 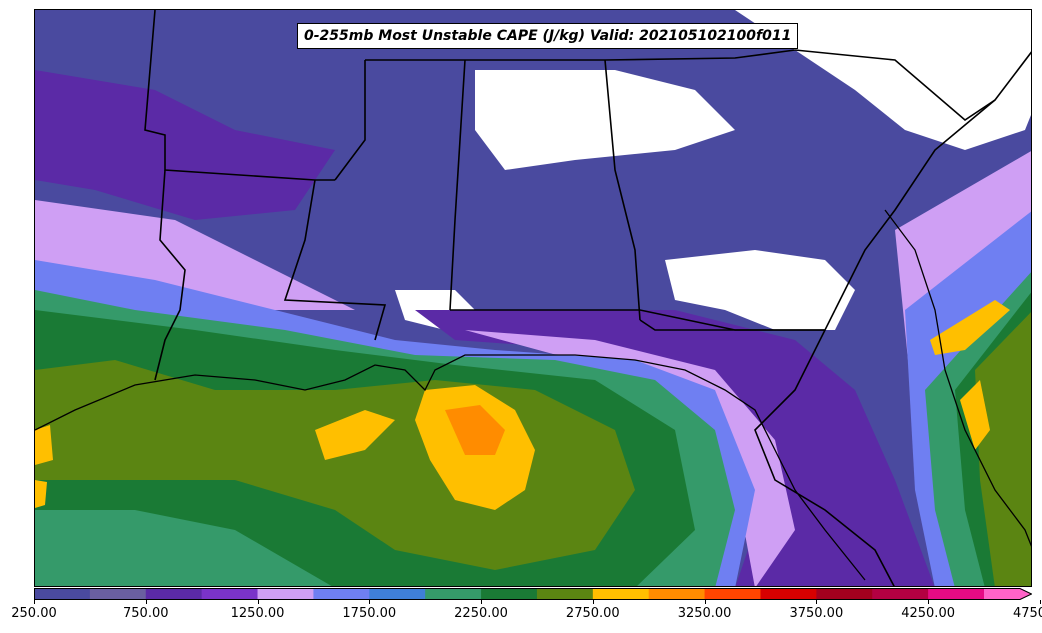 What do you see at coordinates (704, 613) in the screenshot?
I see `colorbar-tick-label: 3250.00` at bounding box center [704, 613].